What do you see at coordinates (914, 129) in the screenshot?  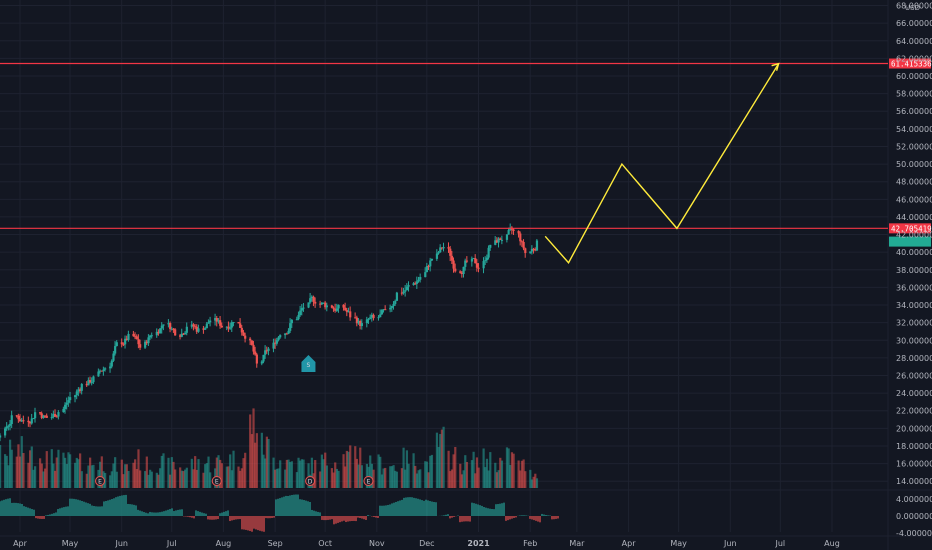 I see `price-tick-20: 54.000000` at bounding box center [914, 129].